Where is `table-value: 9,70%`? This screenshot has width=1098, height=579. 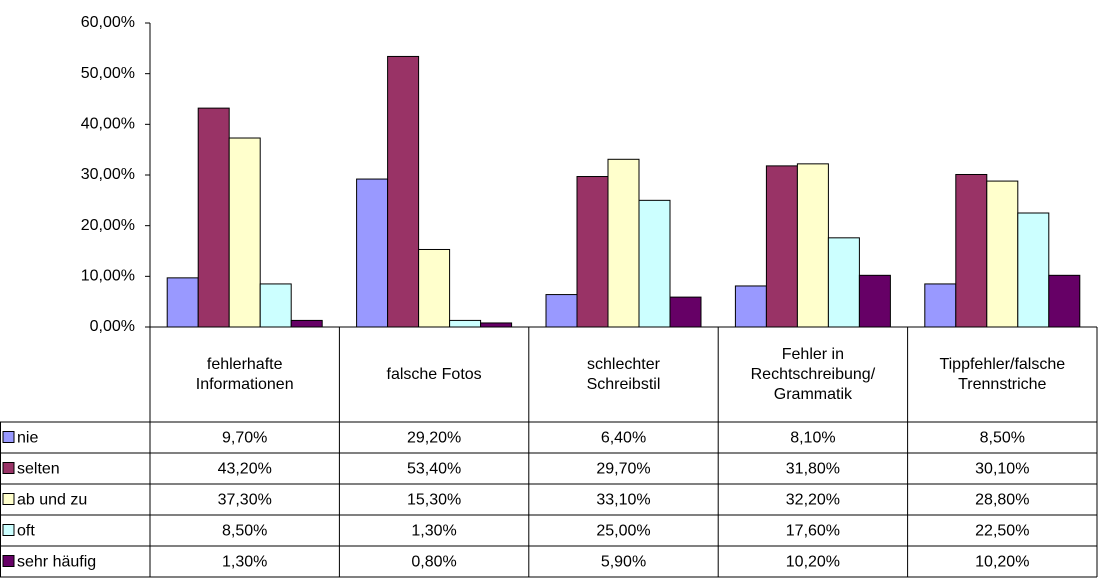
table-value: 9,70% is located at coordinates (244, 438).